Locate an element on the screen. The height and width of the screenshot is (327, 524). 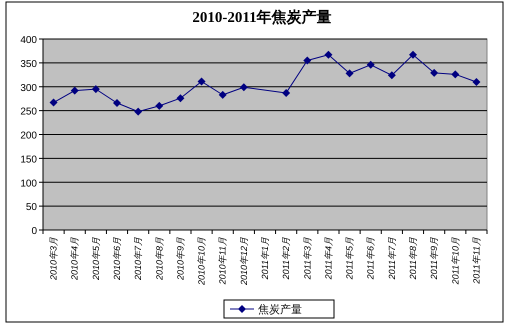
x-tick-label: 2011年9月 is located at coordinates (434, 258).